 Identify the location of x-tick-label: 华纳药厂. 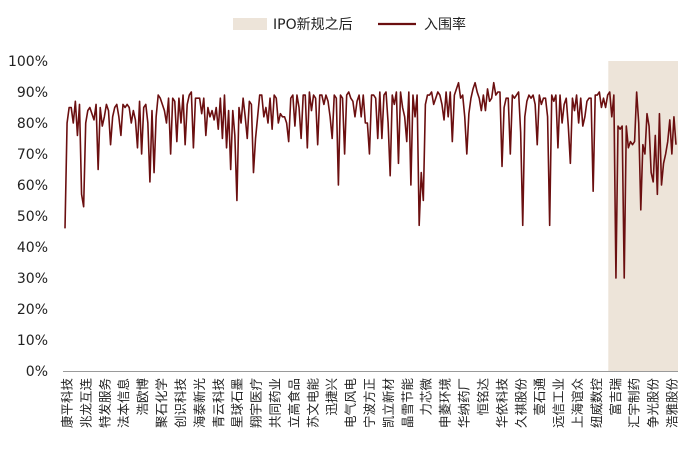
(464, 403).